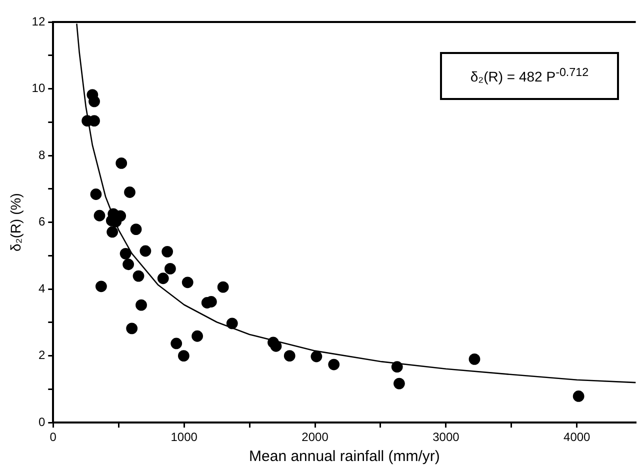  What do you see at coordinates (15, 222) in the screenshot?
I see `y-axis-title: δ₂(R) (%)` at bounding box center [15, 222].